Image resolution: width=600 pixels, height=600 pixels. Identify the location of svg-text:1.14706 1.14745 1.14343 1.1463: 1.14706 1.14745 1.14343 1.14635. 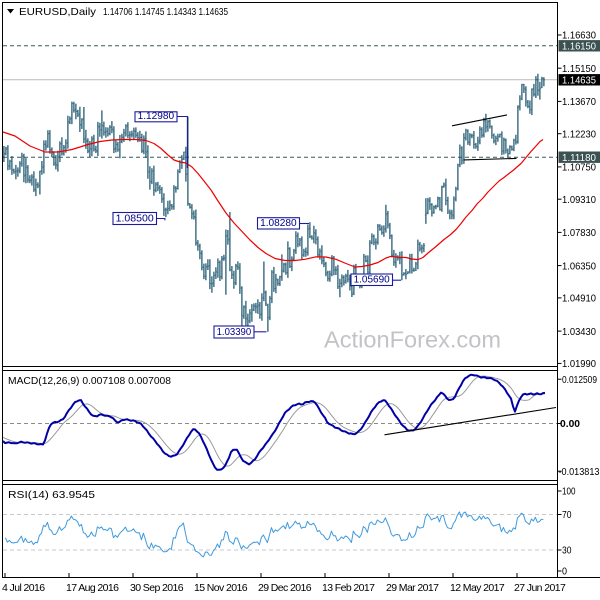
(165, 12).